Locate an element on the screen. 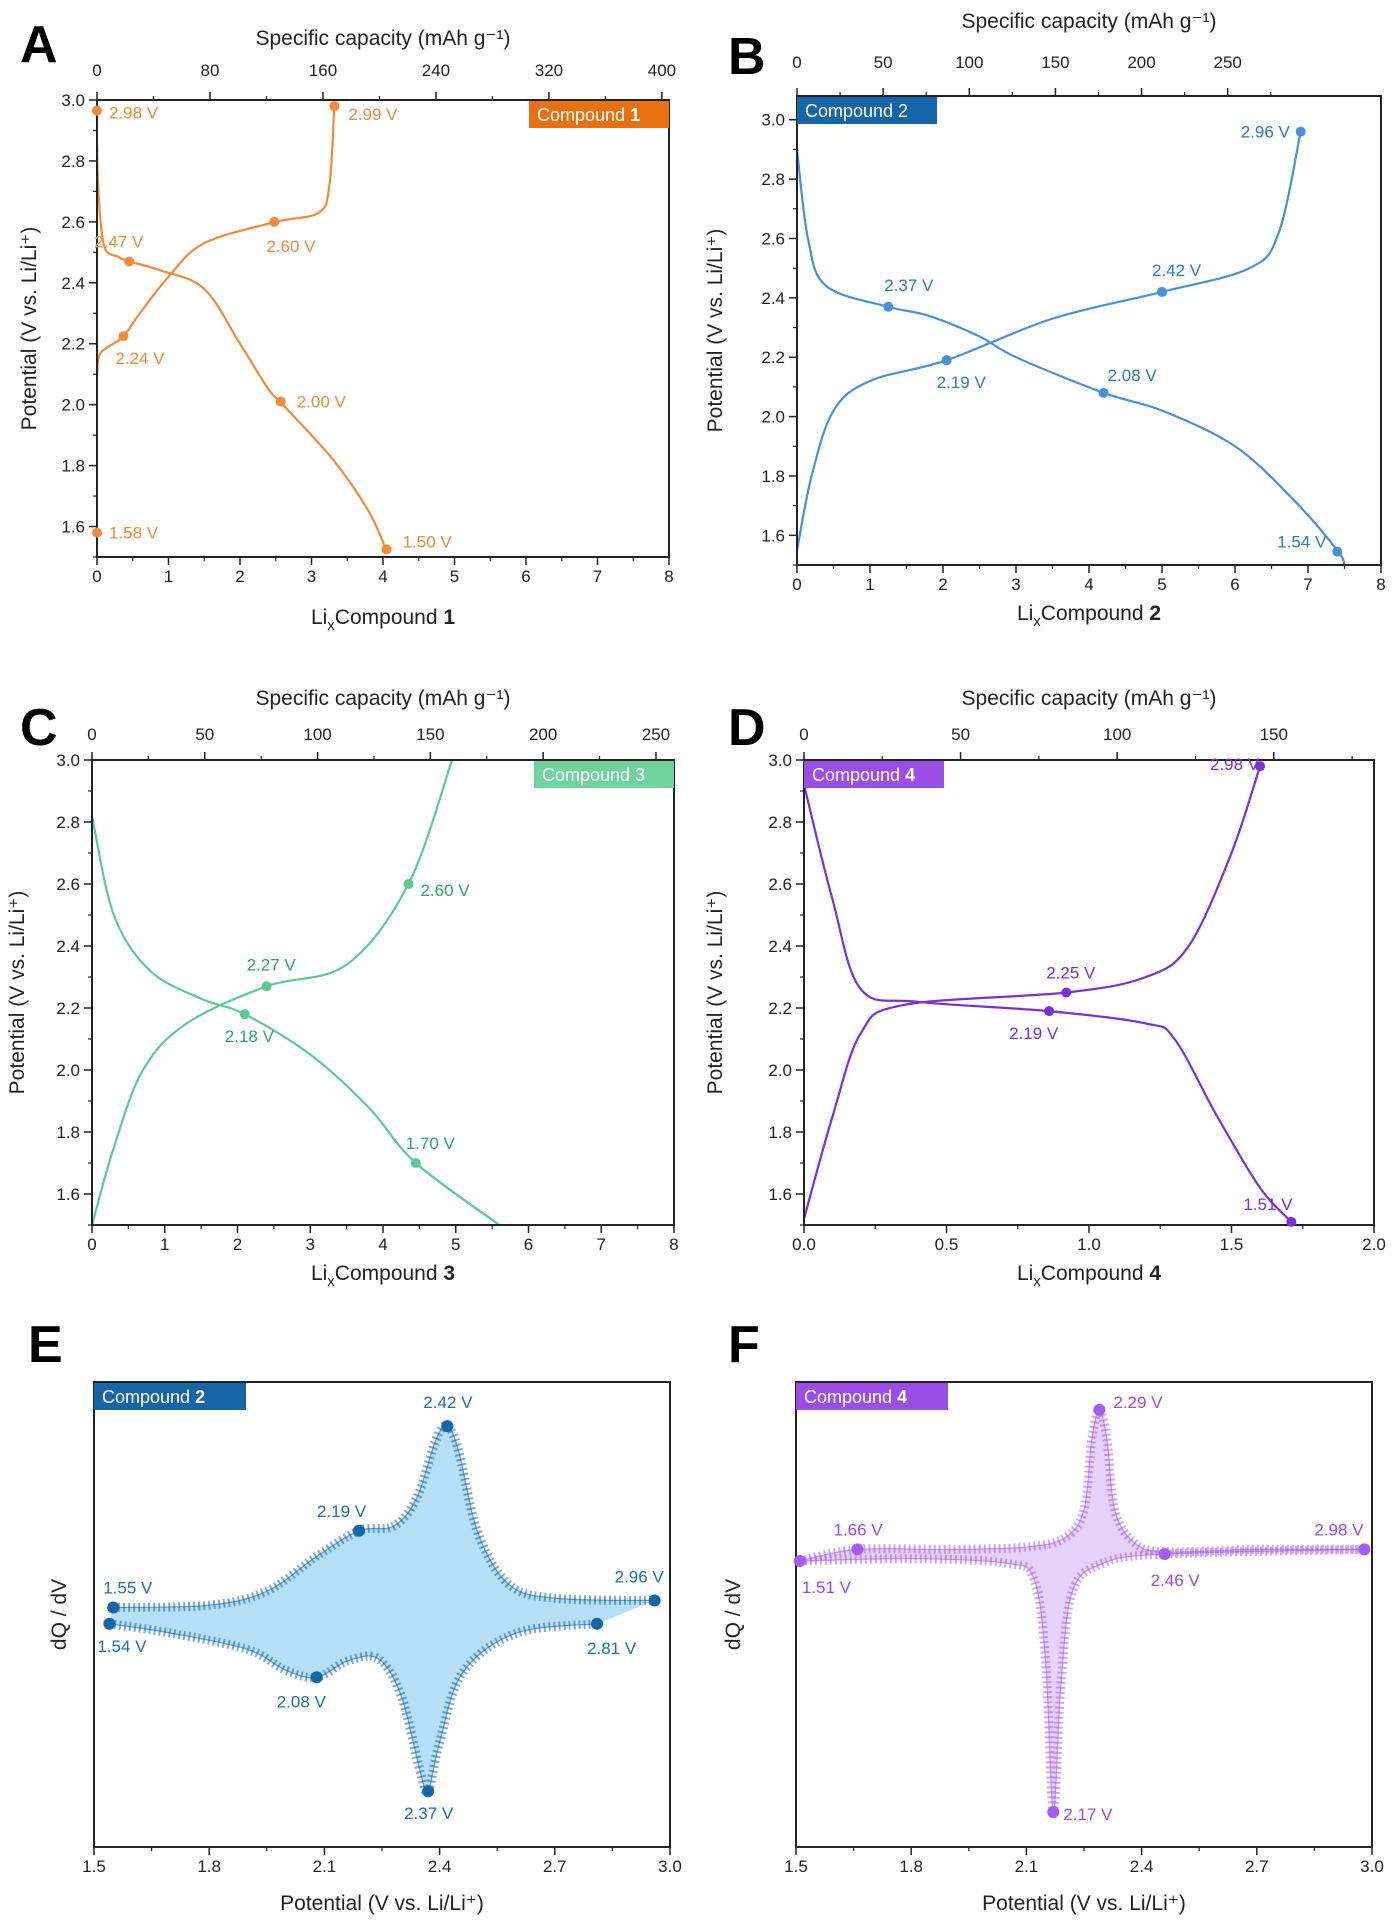  data-point-label: 2.96 V is located at coordinates (640, 1577).